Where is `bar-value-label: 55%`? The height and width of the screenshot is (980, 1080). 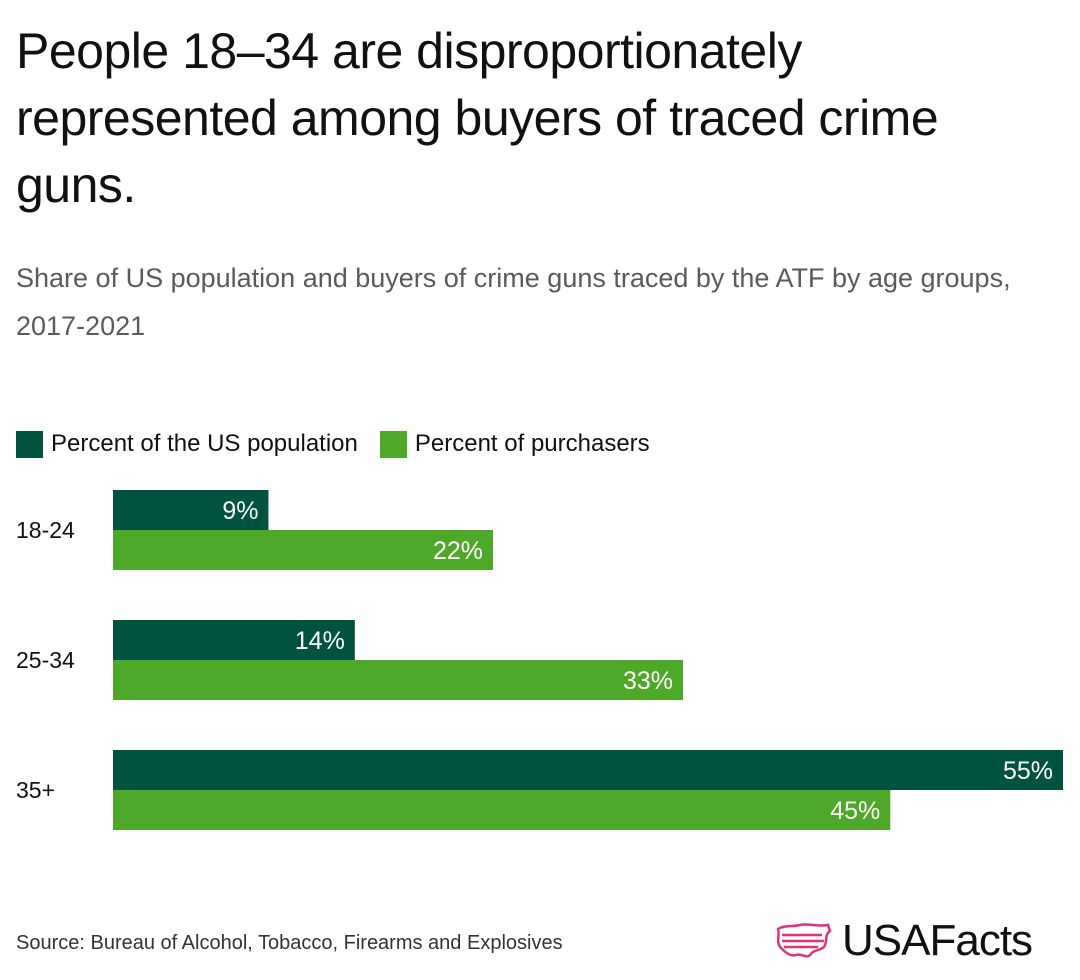
bar-value-label: 55% is located at coordinates (1028, 771).